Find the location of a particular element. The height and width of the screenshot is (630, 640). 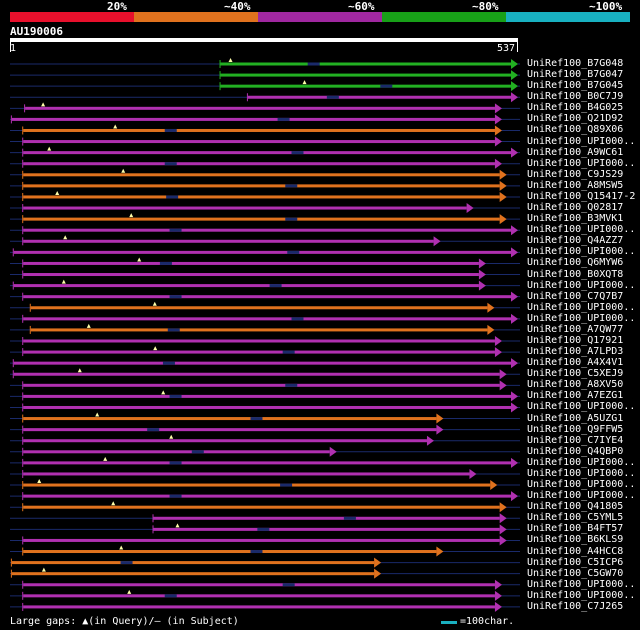

hit-label: UniRef100_B4FT57 is located at coordinates (575, 529).